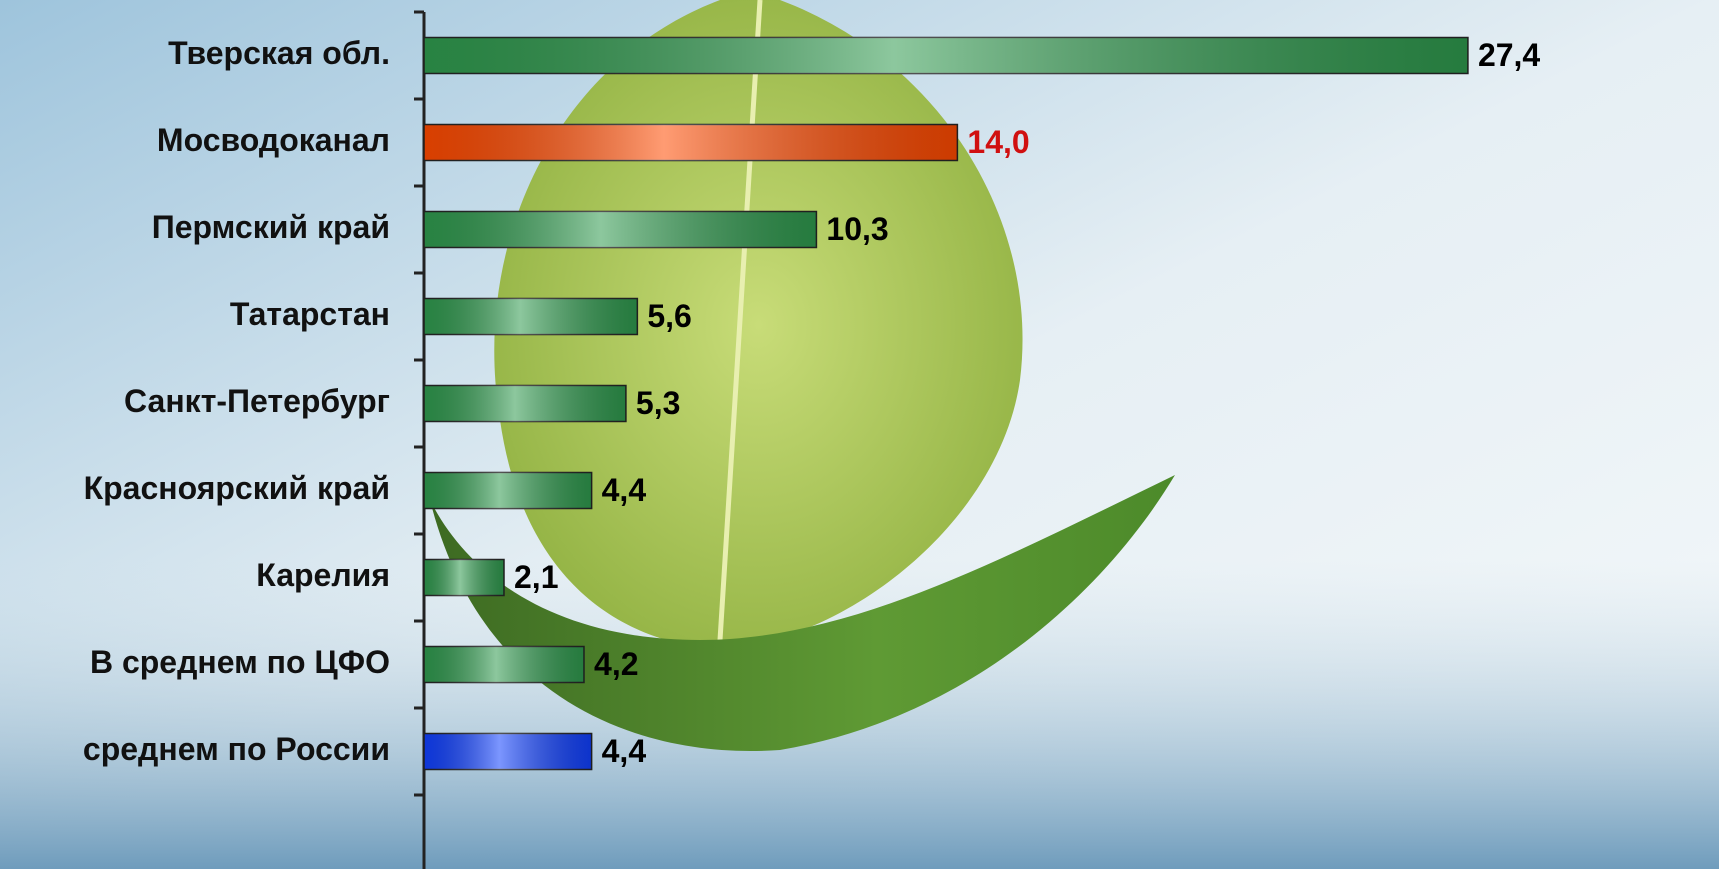 The width and height of the screenshot is (1719, 869). I want to click on category-label: Татарстан, so click(310, 314).